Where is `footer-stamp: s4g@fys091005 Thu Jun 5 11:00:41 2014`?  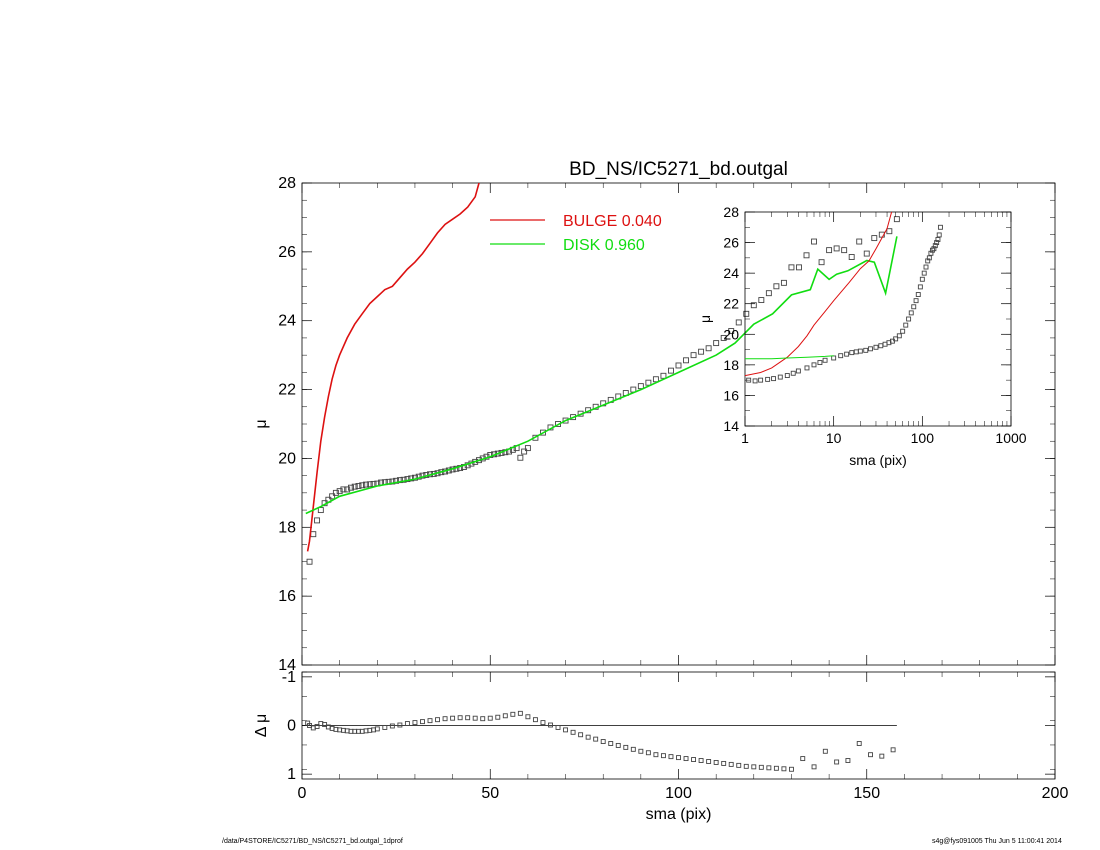
footer-stamp: s4g@fys091005 Thu Jun 5 11:00:41 2014 is located at coordinates (997, 841).